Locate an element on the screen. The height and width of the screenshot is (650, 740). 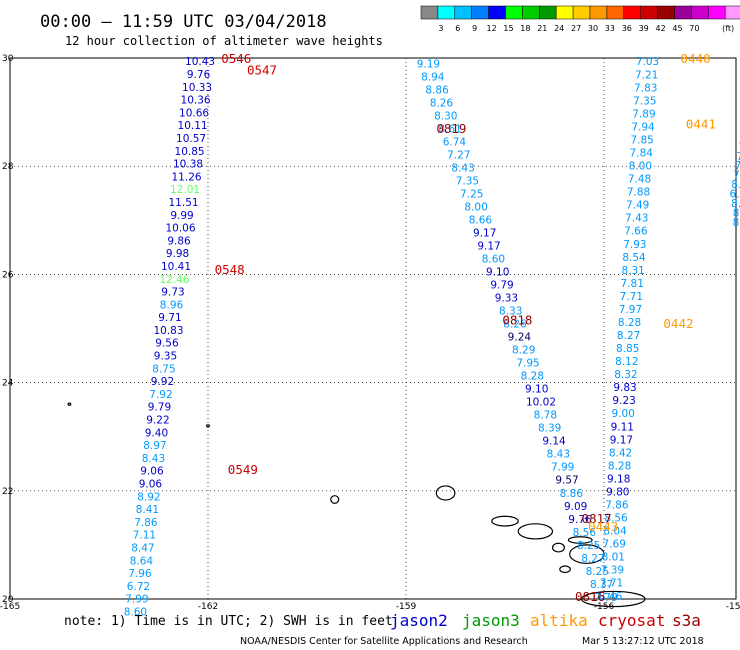
wave-height-value: 7.92 is located at coordinates (160, 395).